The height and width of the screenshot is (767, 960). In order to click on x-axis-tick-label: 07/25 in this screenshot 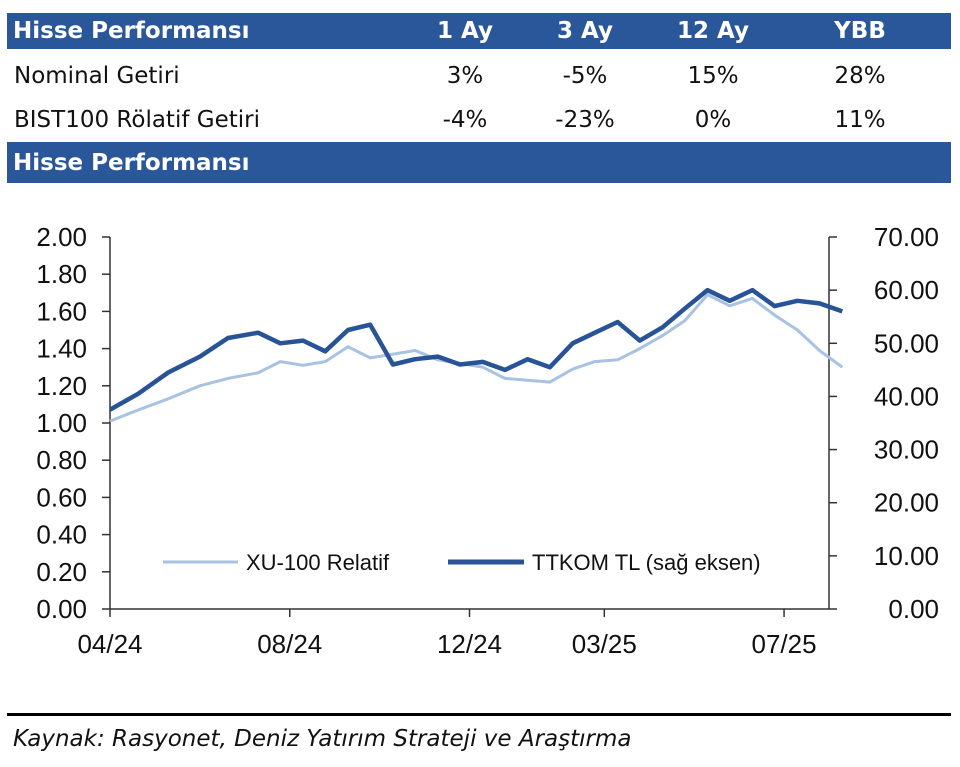, I will do `click(784, 644)`.